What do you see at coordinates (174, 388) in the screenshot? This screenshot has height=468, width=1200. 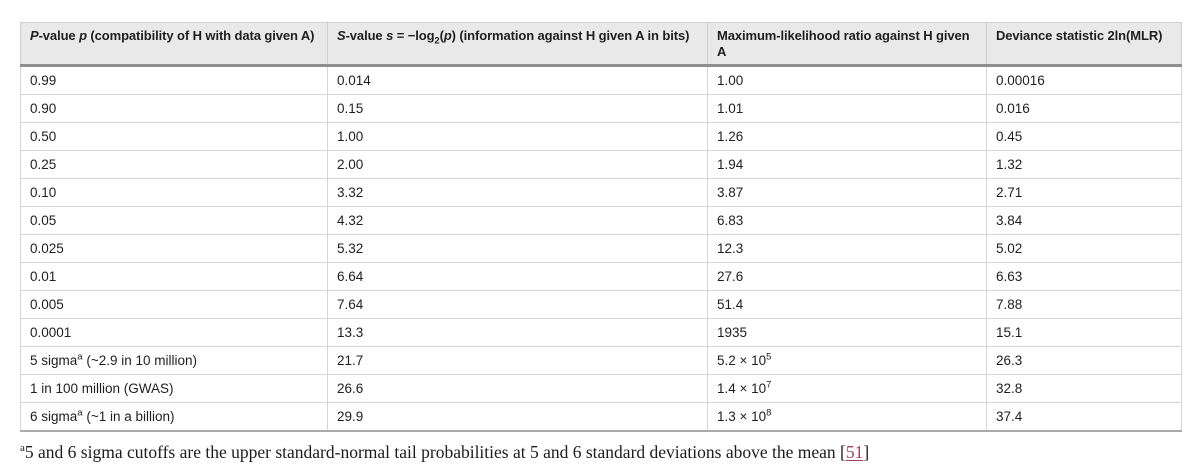 I see `table-cell: 1 in 100 million (GWAS)` at bounding box center [174, 388].